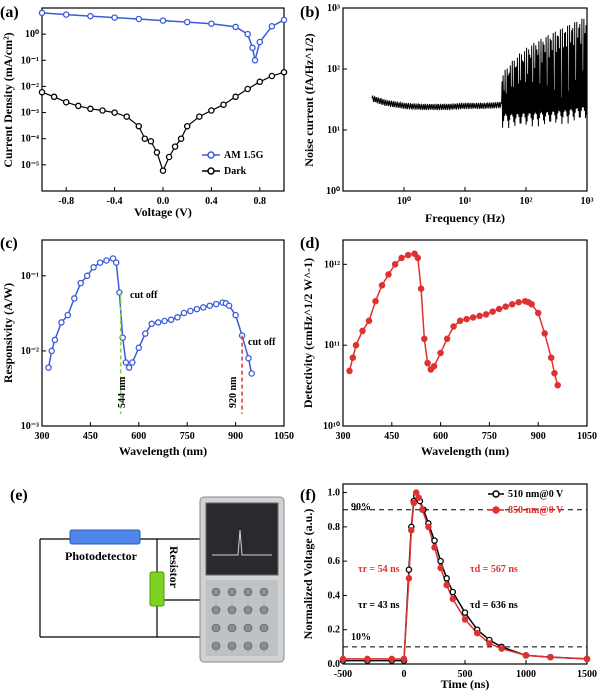 Image resolution: width=600 pixels, height=694 pixels. I want to click on y-tick-label: 0.2, so click(334, 630).